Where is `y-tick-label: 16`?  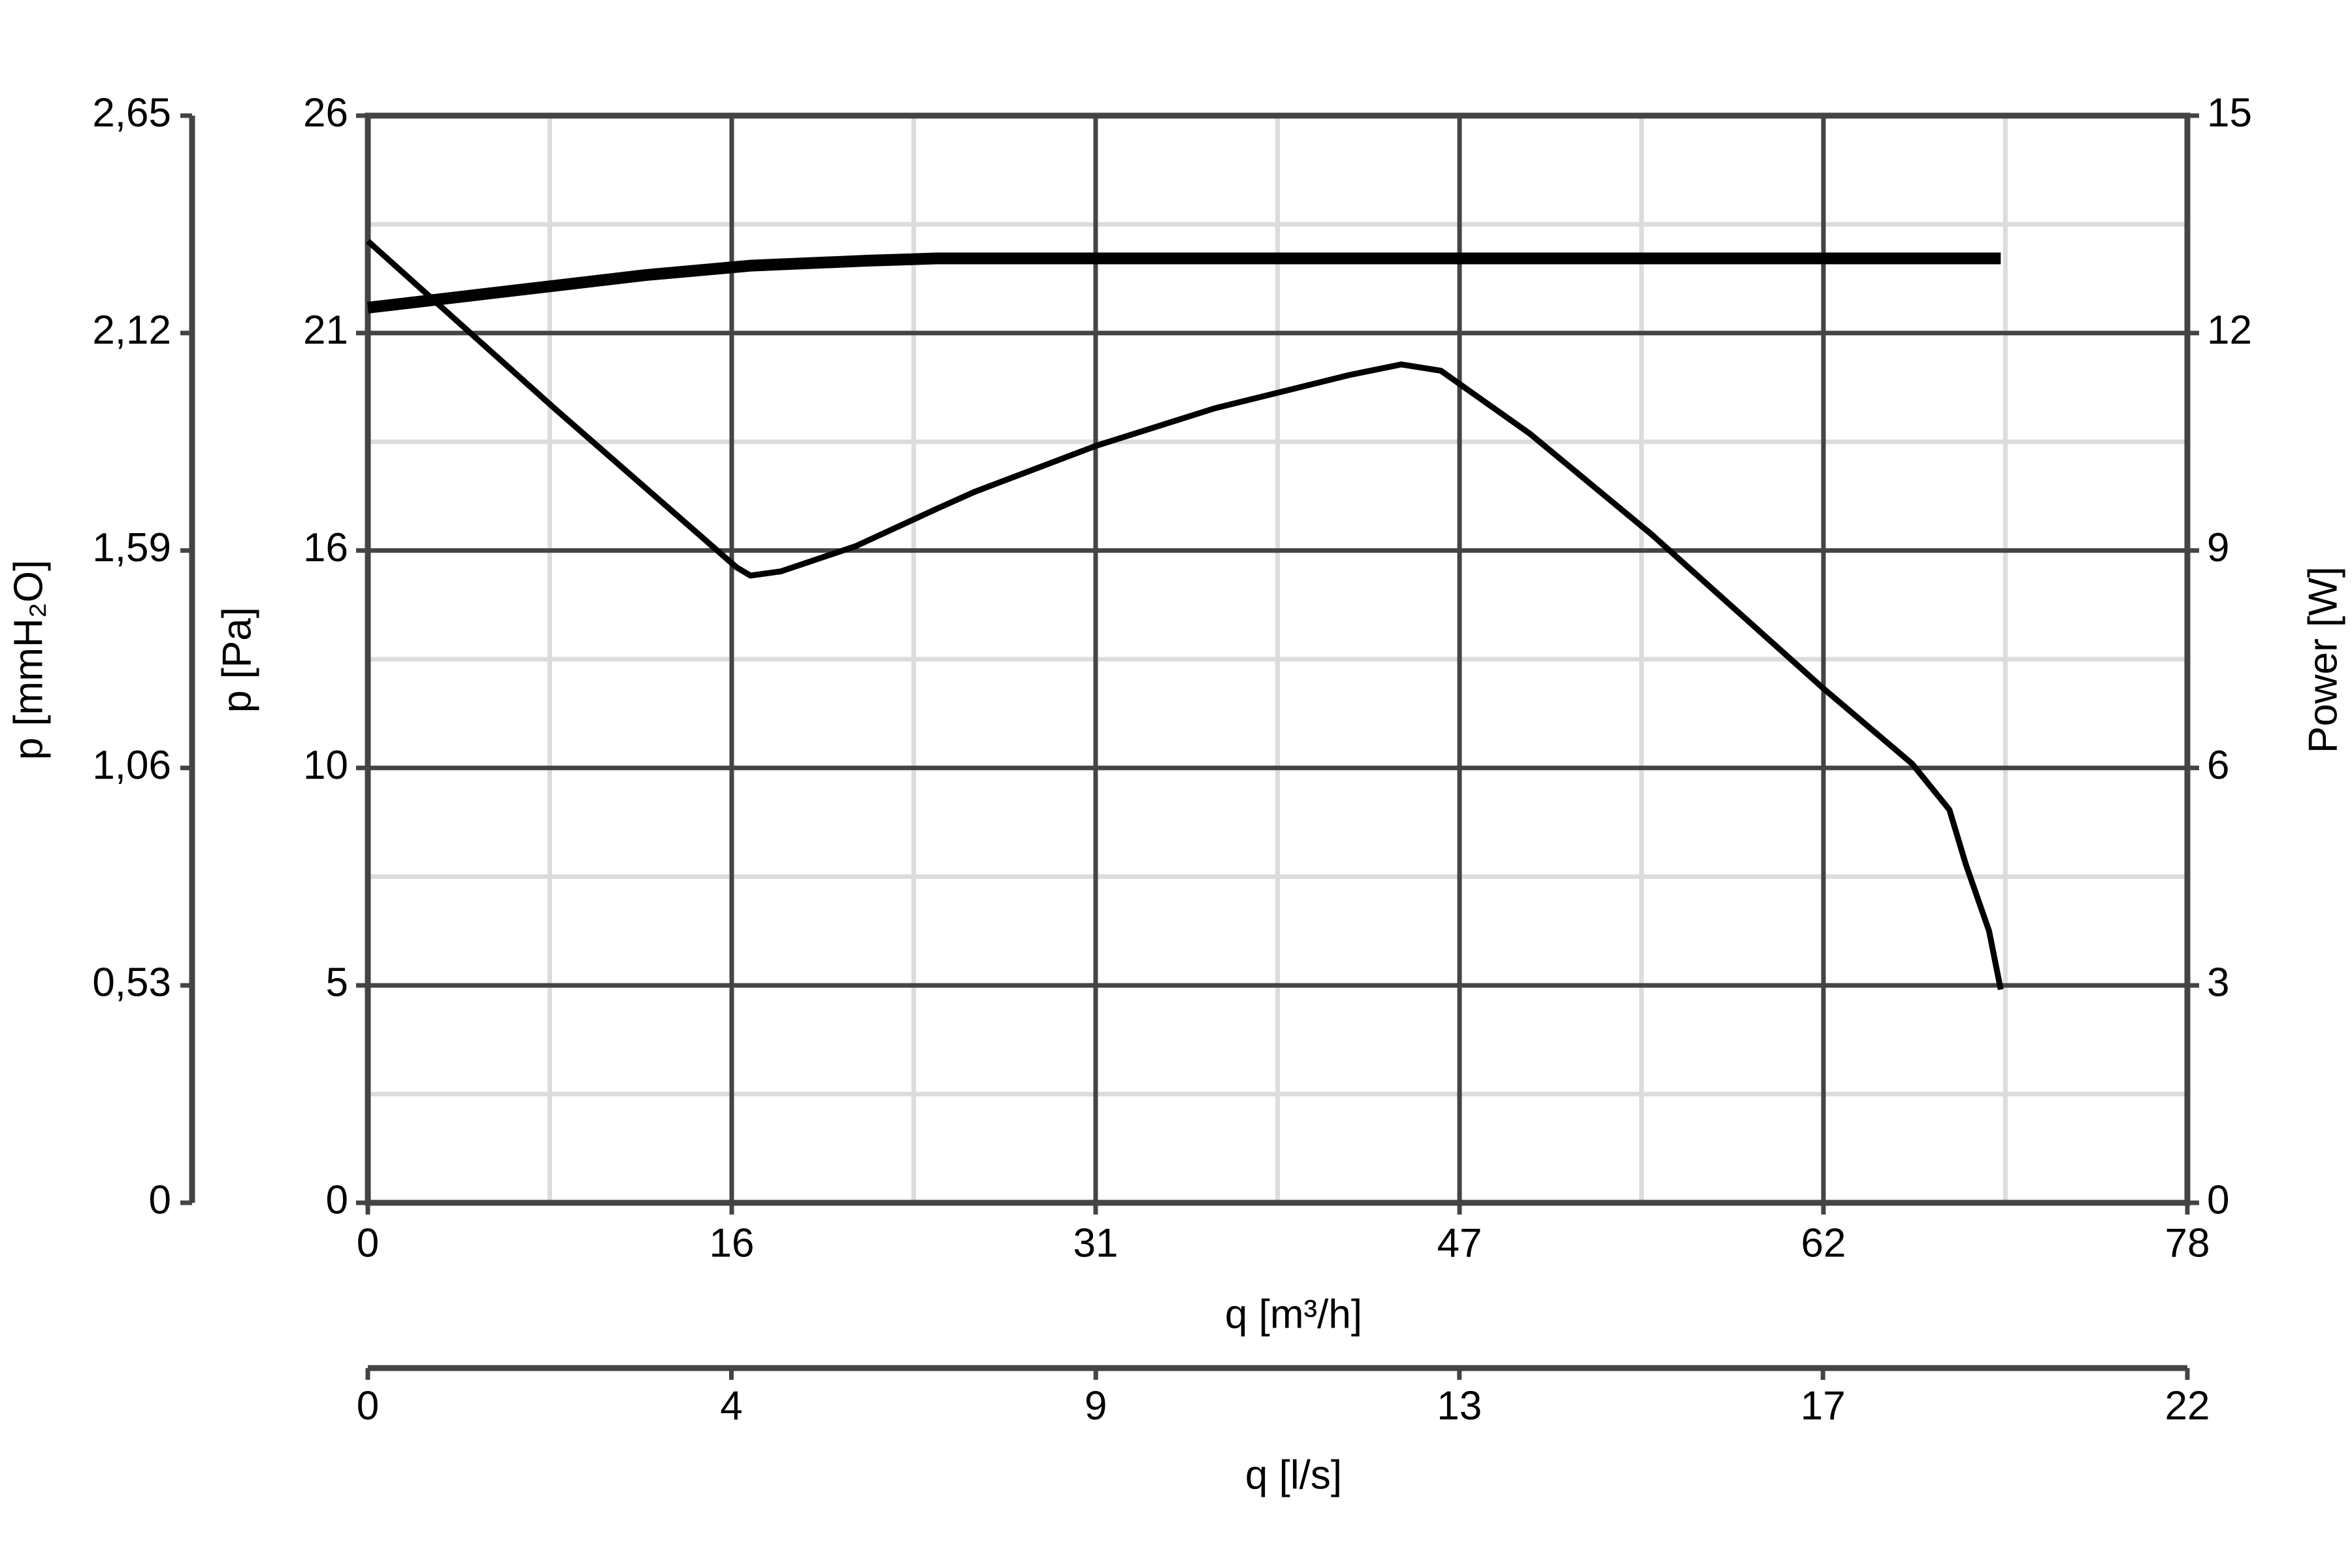
y-tick-label: 16 is located at coordinates (325, 547).